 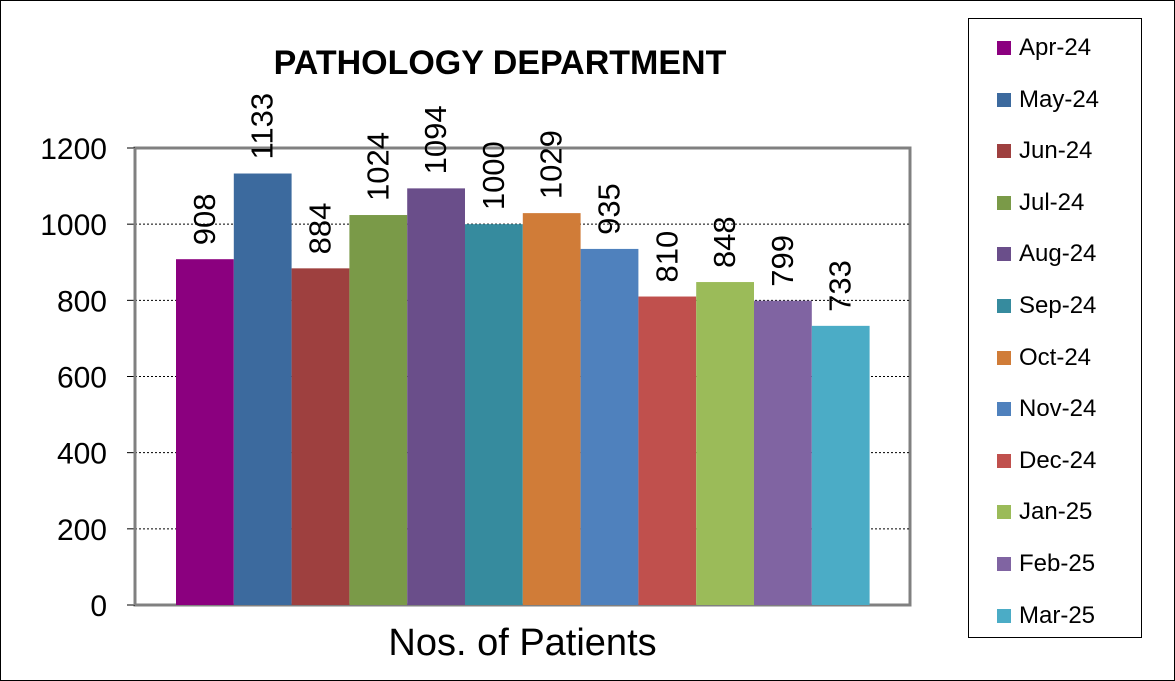 What do you see at coordinates (782, 261) in the screenshot?
I see `data-label: 799` at bounding box center [782, 261].